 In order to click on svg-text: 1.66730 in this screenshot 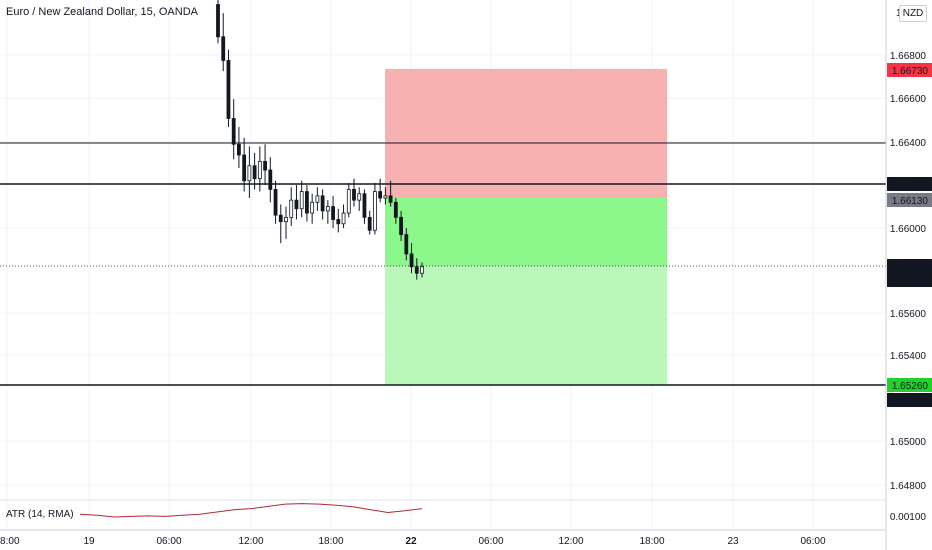, I will do `click(910, 71)`.